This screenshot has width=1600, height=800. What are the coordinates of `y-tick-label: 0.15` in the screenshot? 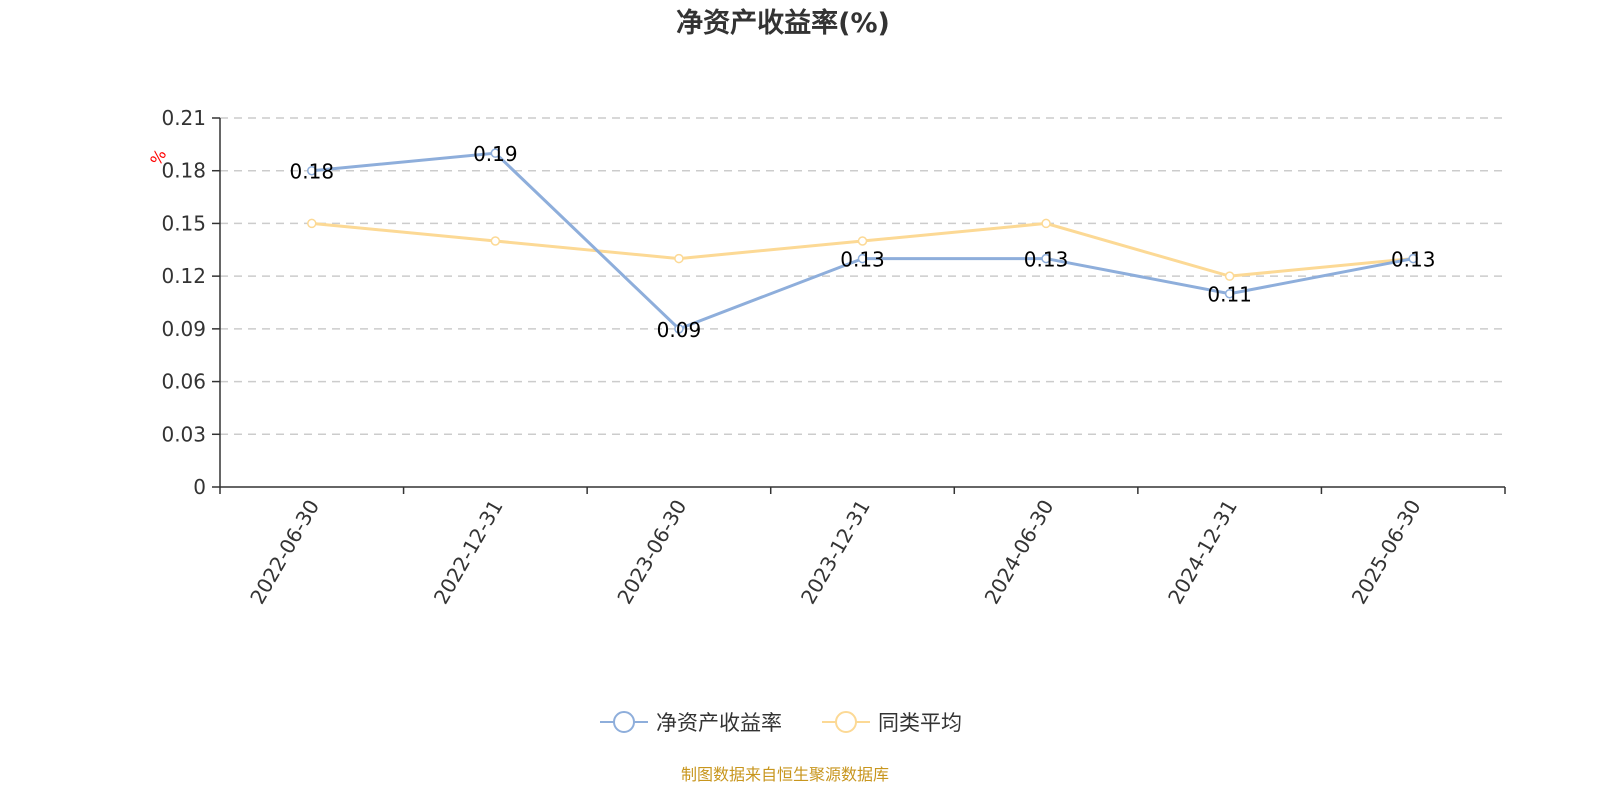 It's located at (183, 223).